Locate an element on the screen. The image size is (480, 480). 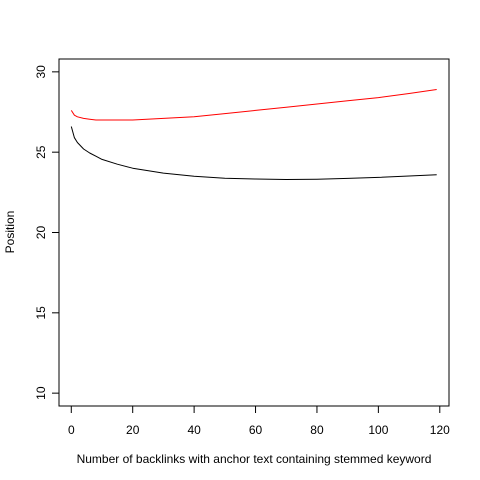
x-tick-label: 120 is located at coordinates (440, 430).